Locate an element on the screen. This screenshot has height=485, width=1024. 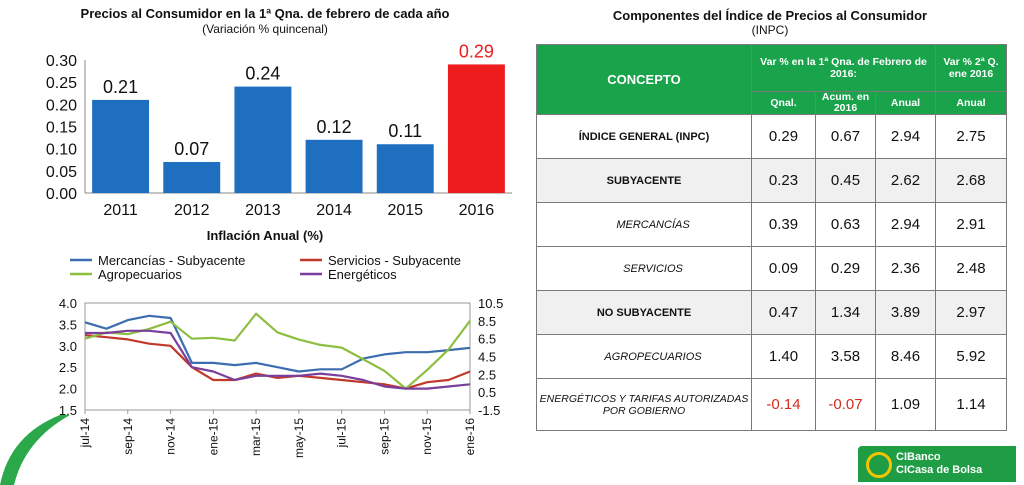
bar-y-tick-label: 0.15 is located at coordinates (61, 128).